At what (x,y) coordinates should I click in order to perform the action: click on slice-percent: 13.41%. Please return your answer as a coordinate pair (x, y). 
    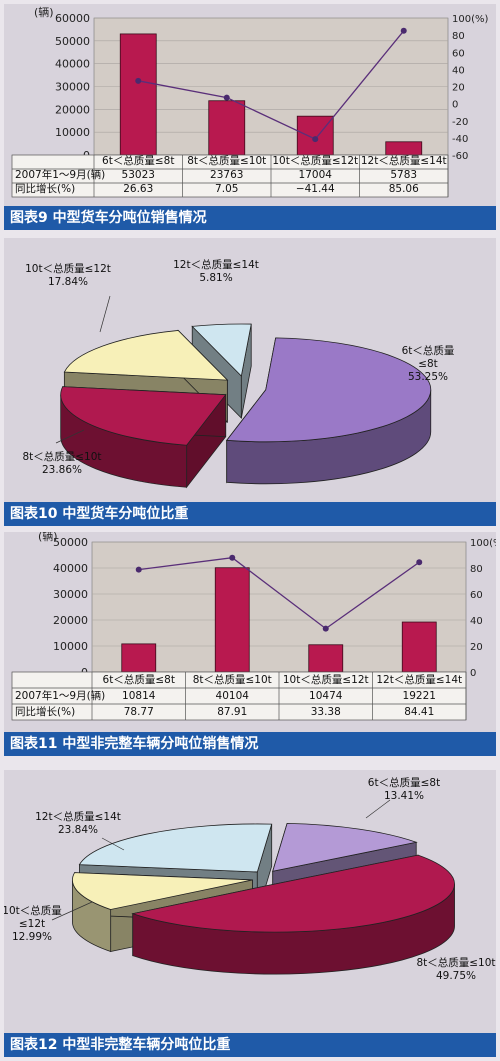
    Looking at the image, I should click on (404, 796).